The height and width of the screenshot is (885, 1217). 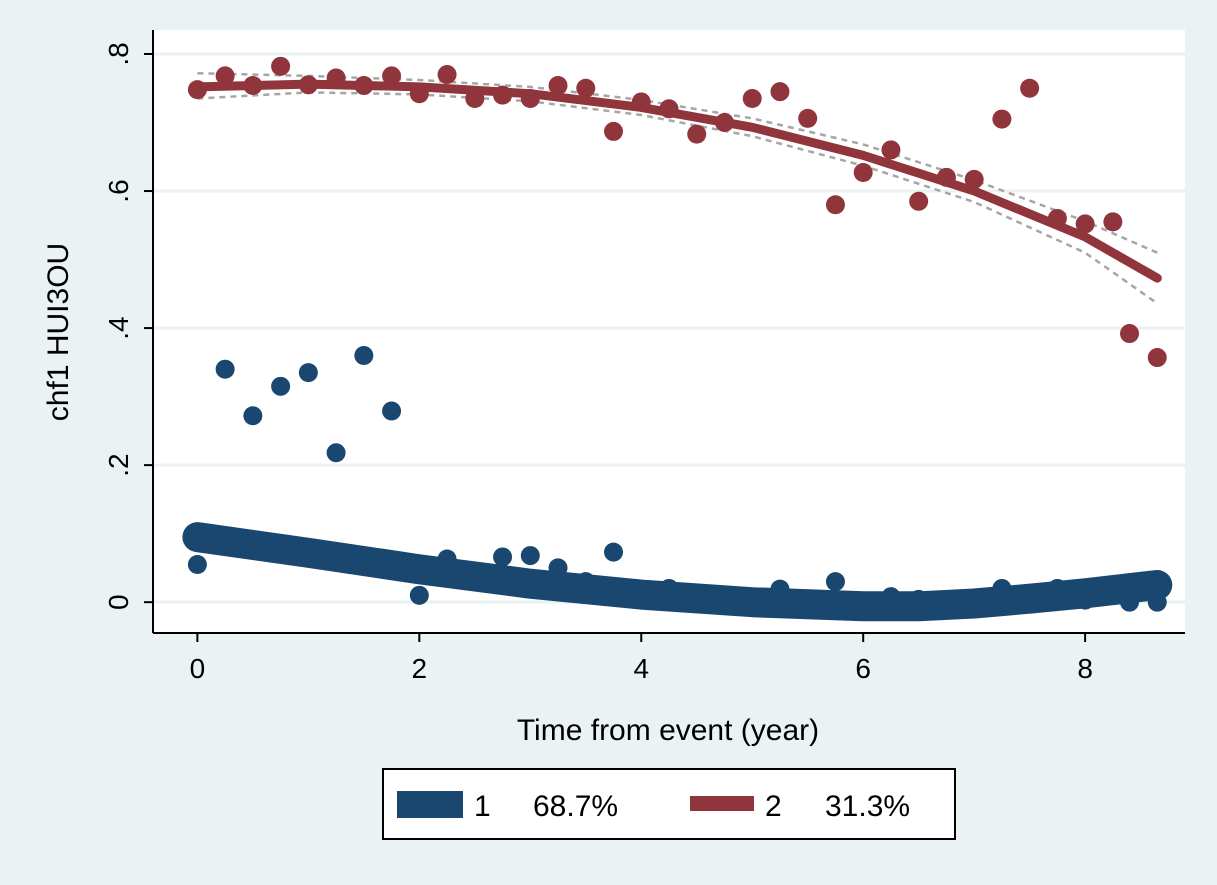 What do you see at coordinates (58, 332) in the screenshot?
I see `y-axis-title: chf1 HUI3OU` at bounding box center [58, 332].